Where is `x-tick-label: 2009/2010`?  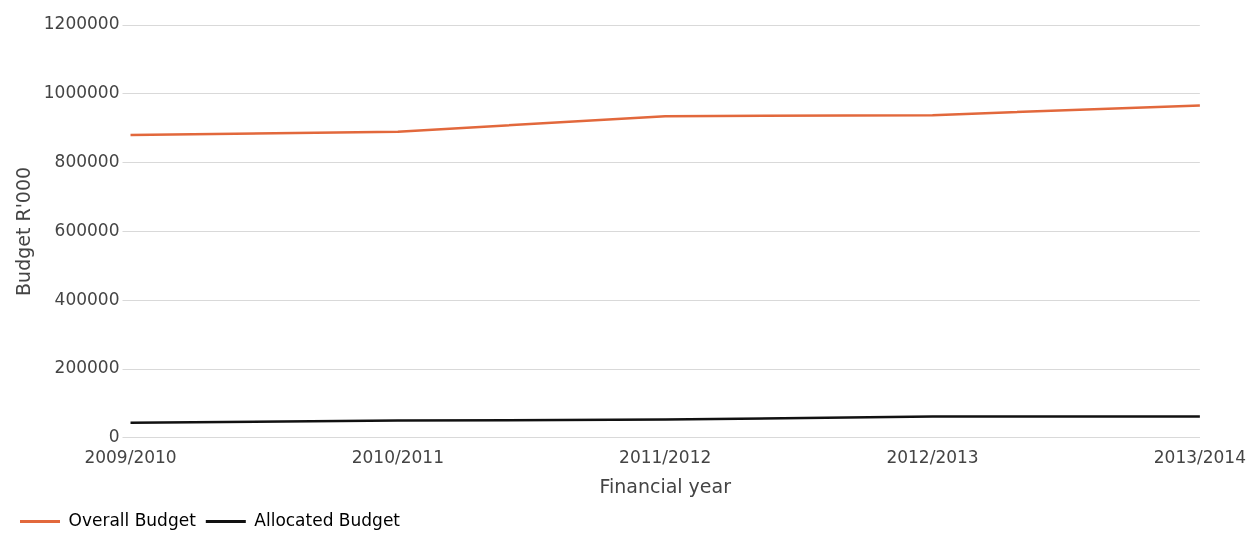 x-tick-label: 2009/2010 is located at coordinates (130, 457).